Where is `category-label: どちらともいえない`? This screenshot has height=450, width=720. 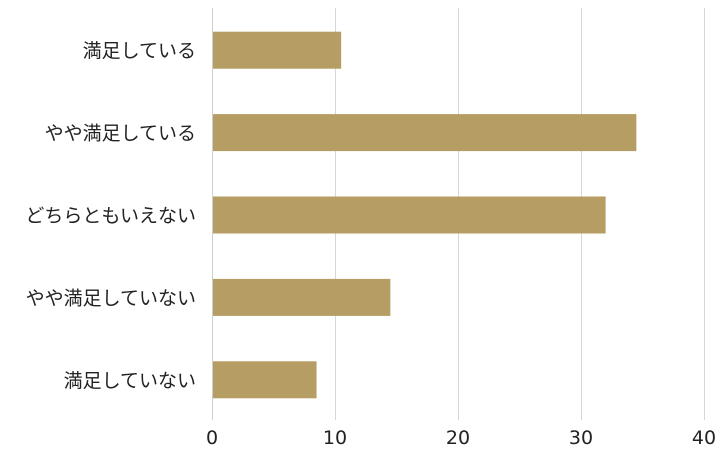
category-label: どちらともいえない is located at coordinates (110, 216).